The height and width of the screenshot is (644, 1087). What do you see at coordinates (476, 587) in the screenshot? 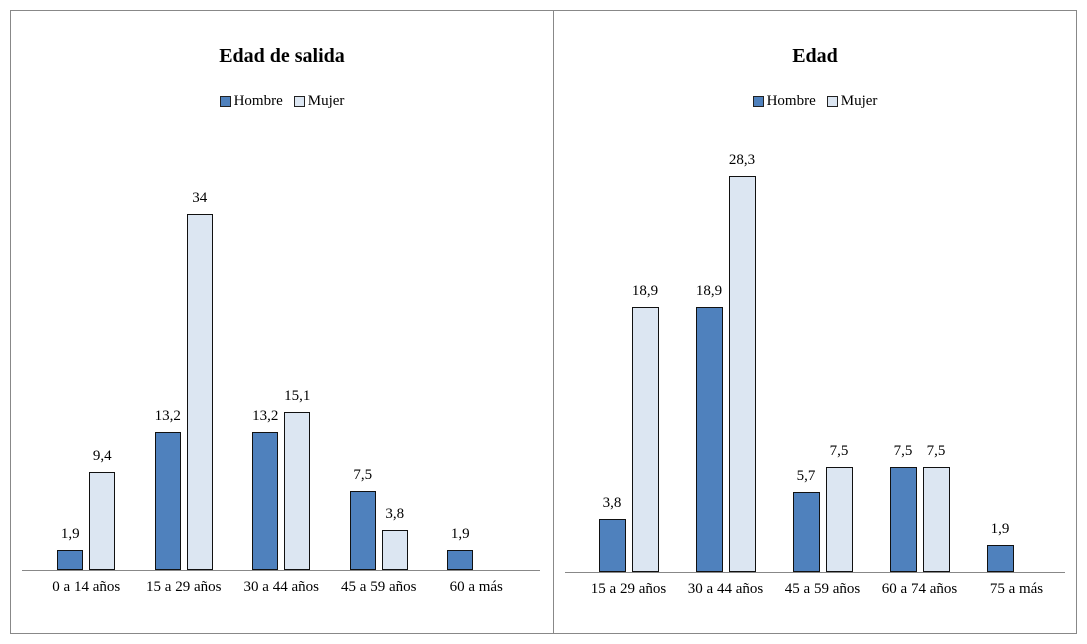
I see `x-tick-label: 60 a más` at bounding box center [476, 587].